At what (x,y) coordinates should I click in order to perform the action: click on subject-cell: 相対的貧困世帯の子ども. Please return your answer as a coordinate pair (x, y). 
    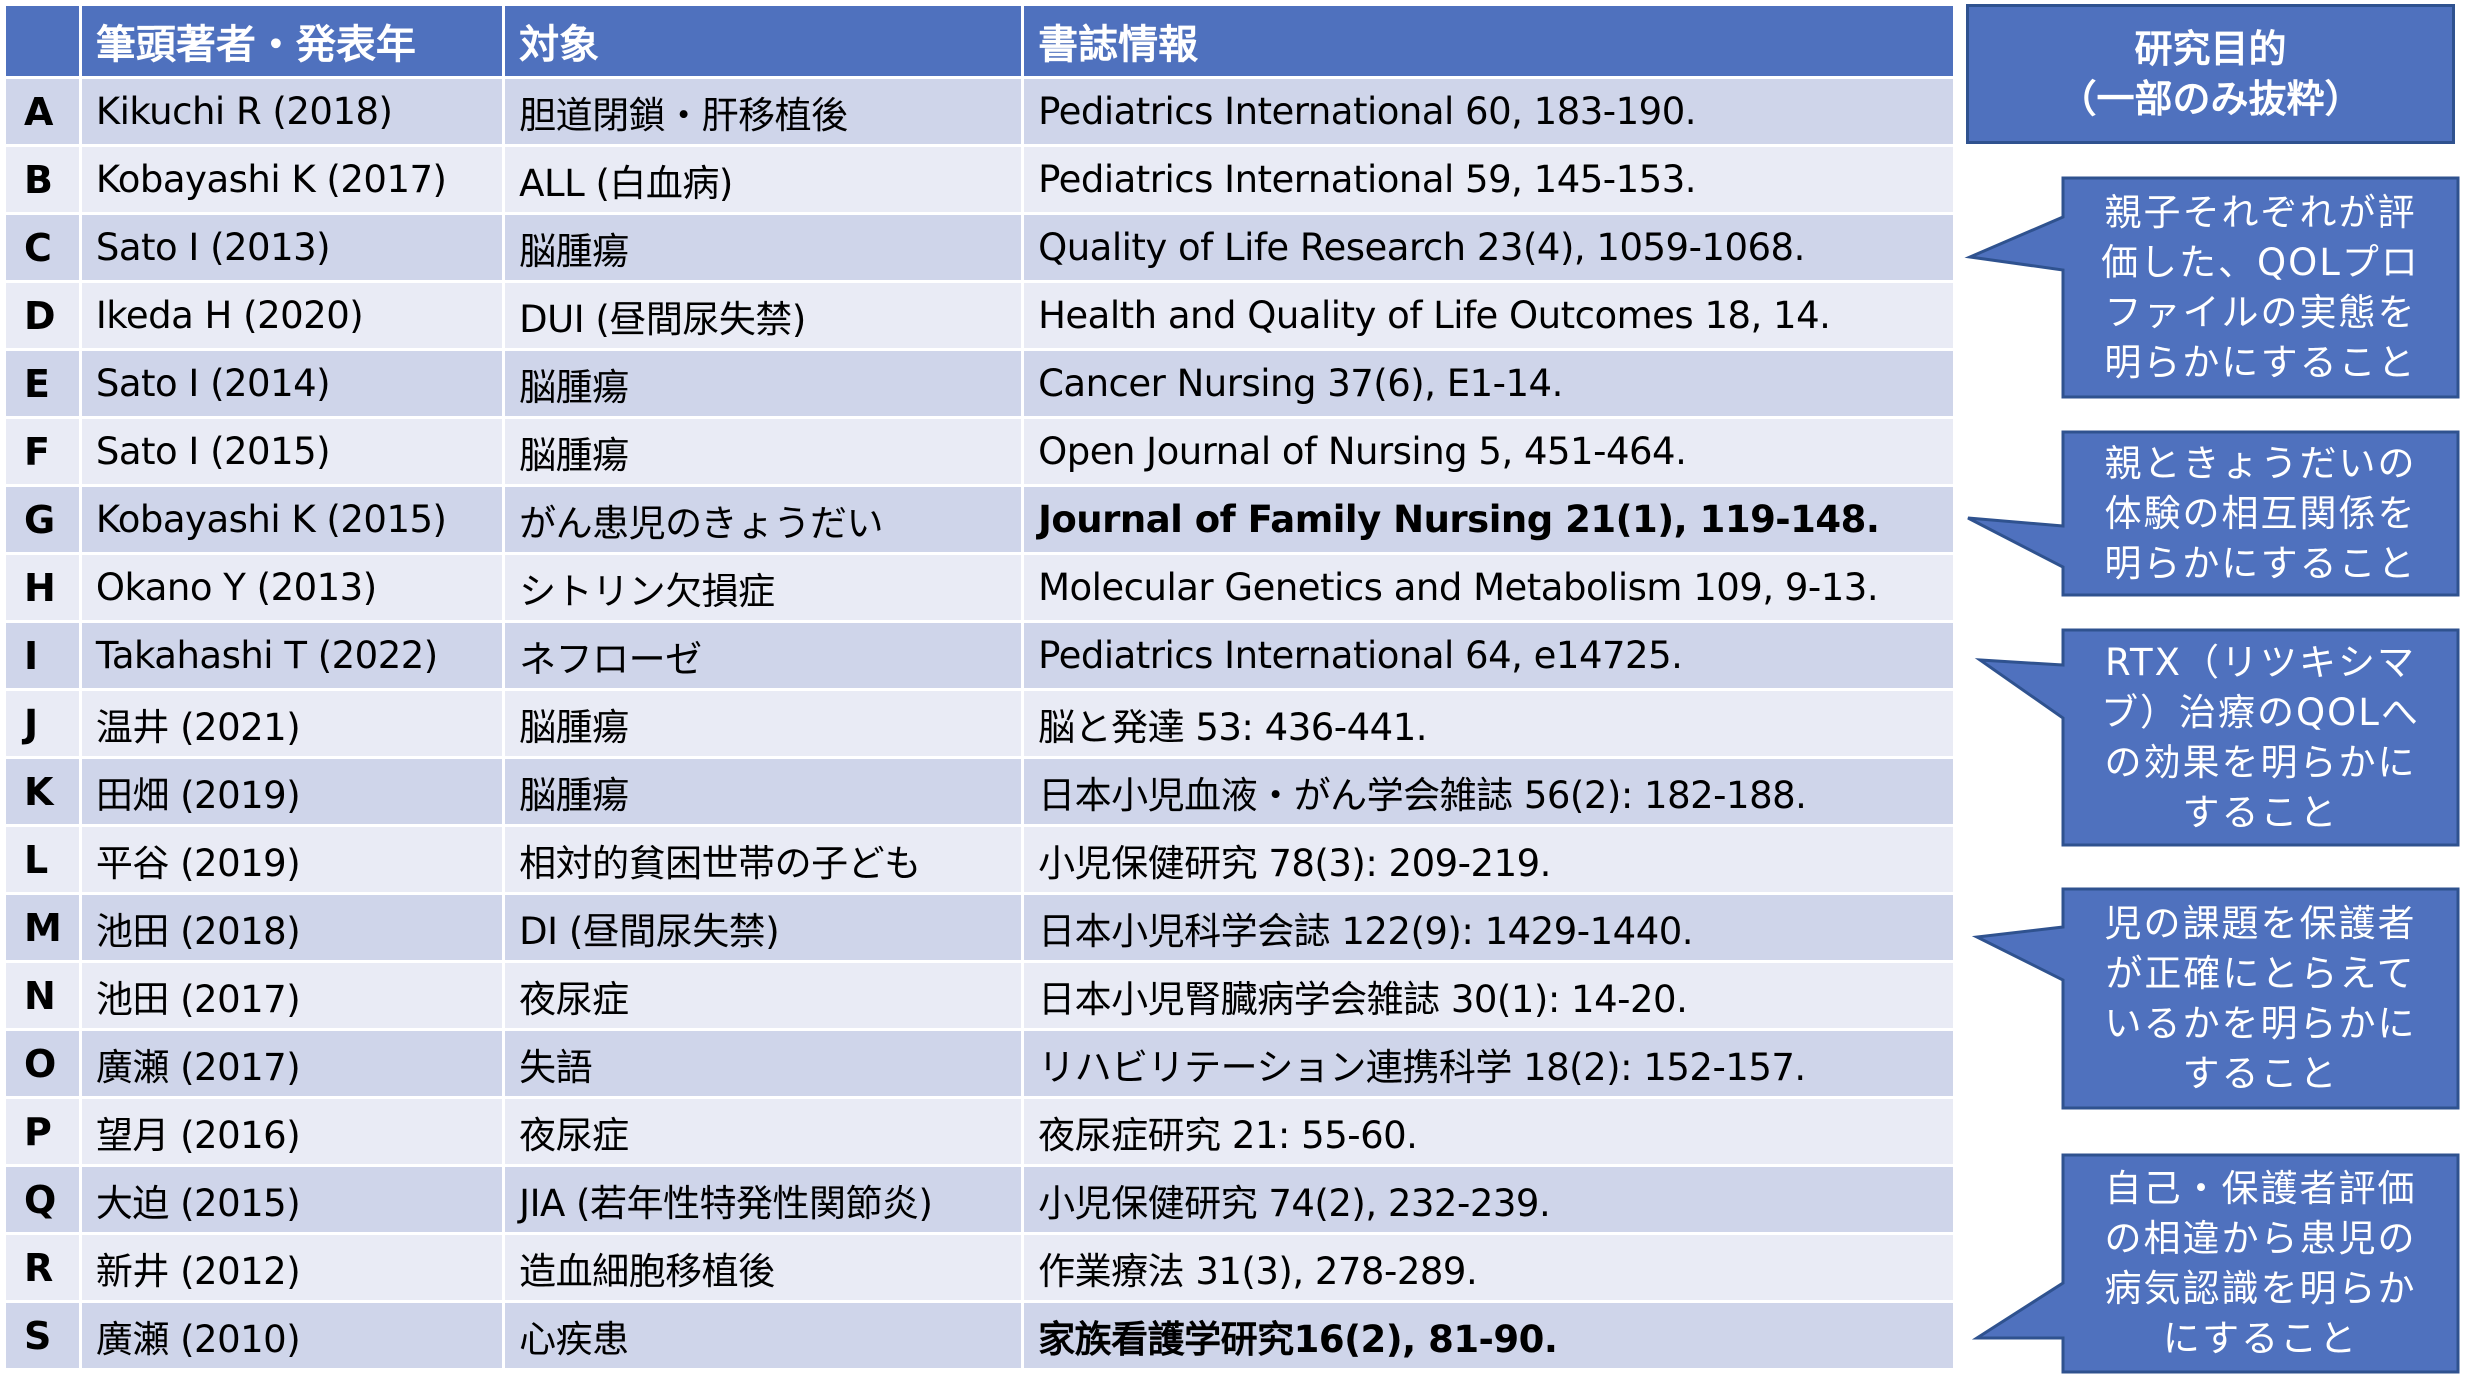
    Looking at the image, I should click on (763, 859).